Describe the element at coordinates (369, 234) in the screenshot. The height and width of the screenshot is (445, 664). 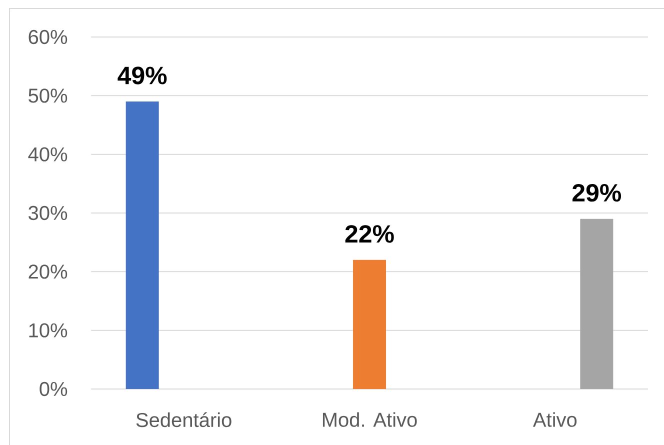
I see `data-label: 22%` at that location.